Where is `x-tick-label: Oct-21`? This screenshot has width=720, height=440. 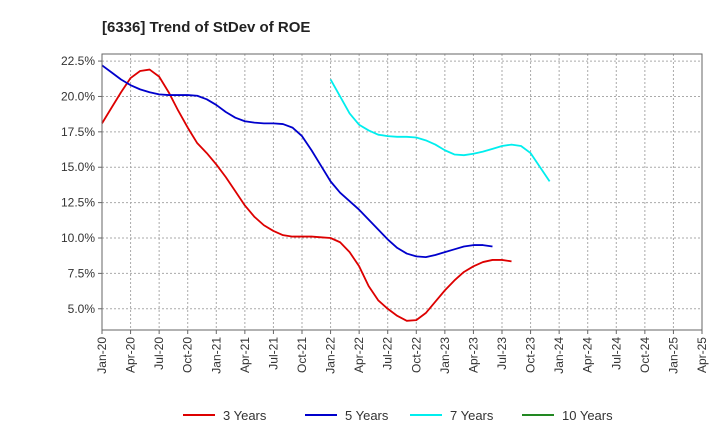
x-tick-label: Oct-21 is located at coordinates (302, 355).